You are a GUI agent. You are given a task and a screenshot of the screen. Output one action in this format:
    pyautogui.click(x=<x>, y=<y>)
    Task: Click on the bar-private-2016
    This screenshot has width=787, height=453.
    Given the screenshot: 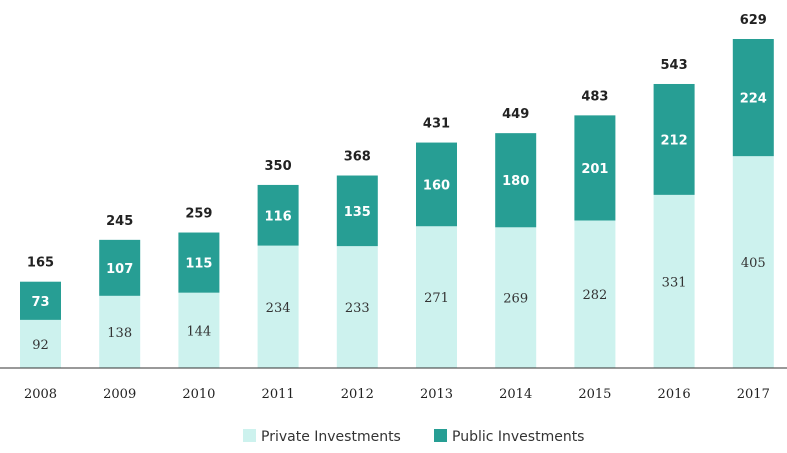 What is the action you would take?
    pyautogui.click(x=674, y=281)
    